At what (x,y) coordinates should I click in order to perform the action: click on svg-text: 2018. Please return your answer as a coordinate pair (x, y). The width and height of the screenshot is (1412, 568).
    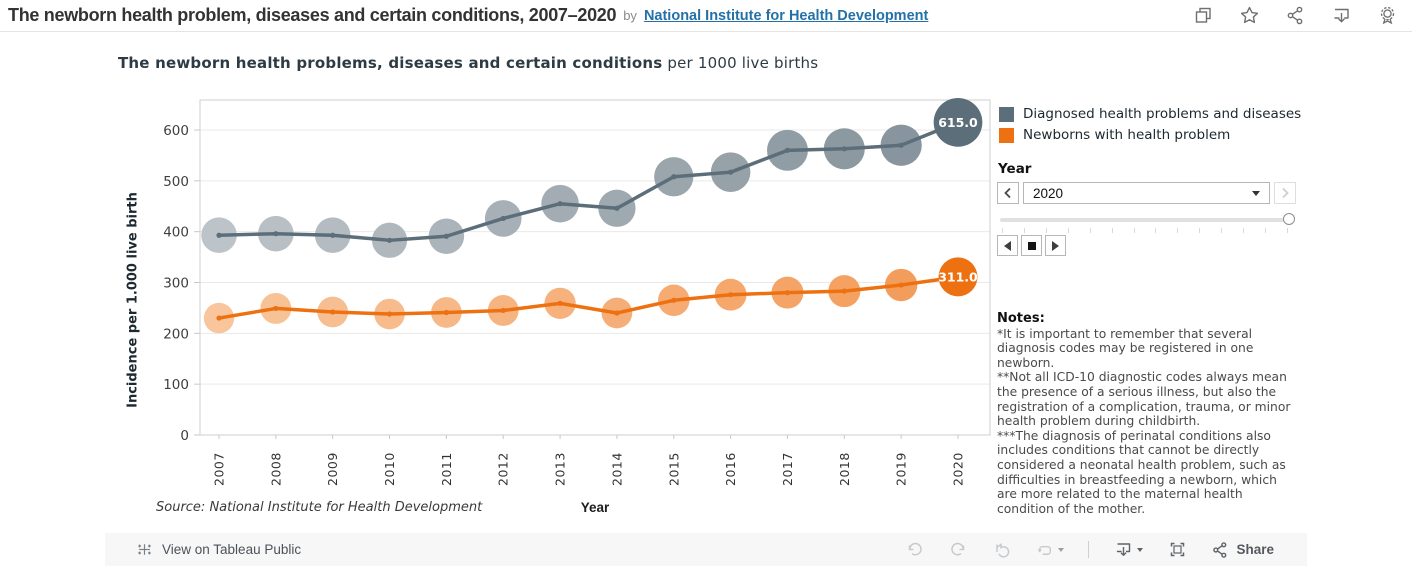
    Looking at the image, I should click on (844, 469).